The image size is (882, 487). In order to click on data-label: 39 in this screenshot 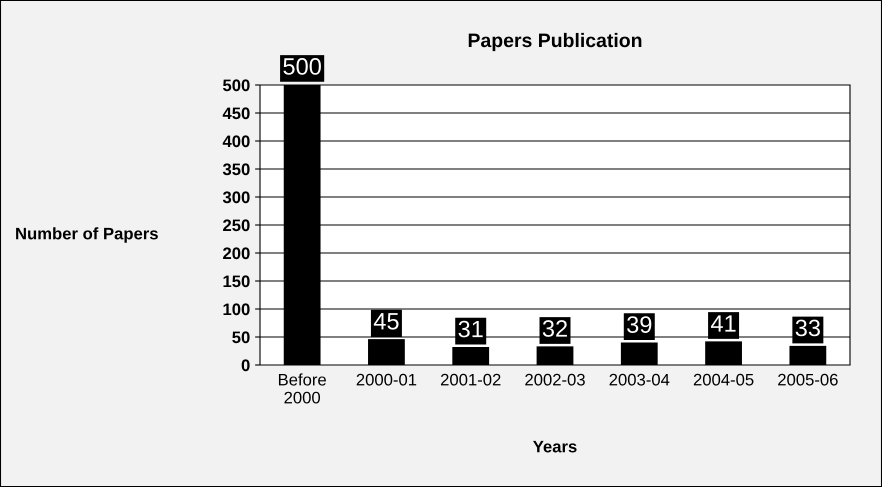, I will do `click(639, 324)`.